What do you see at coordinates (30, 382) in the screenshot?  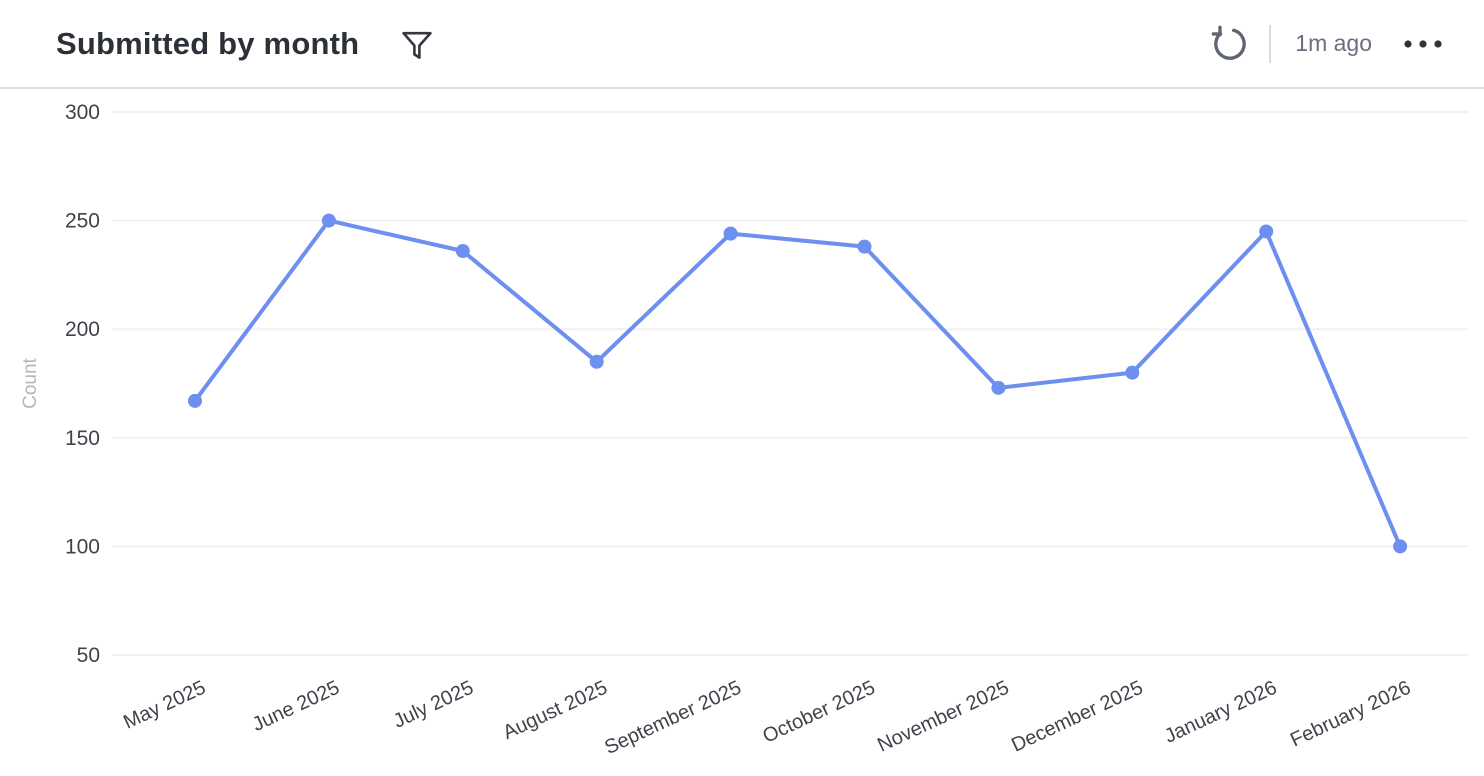 I see `y-axis-title: Count` at bounding box center [30, 382].